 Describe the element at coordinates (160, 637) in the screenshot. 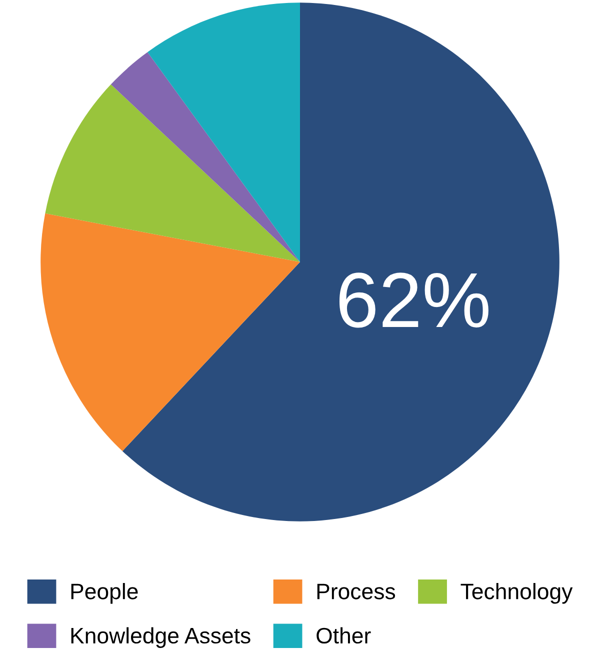

I see `legend-label: Knowledge Assets` at that location.